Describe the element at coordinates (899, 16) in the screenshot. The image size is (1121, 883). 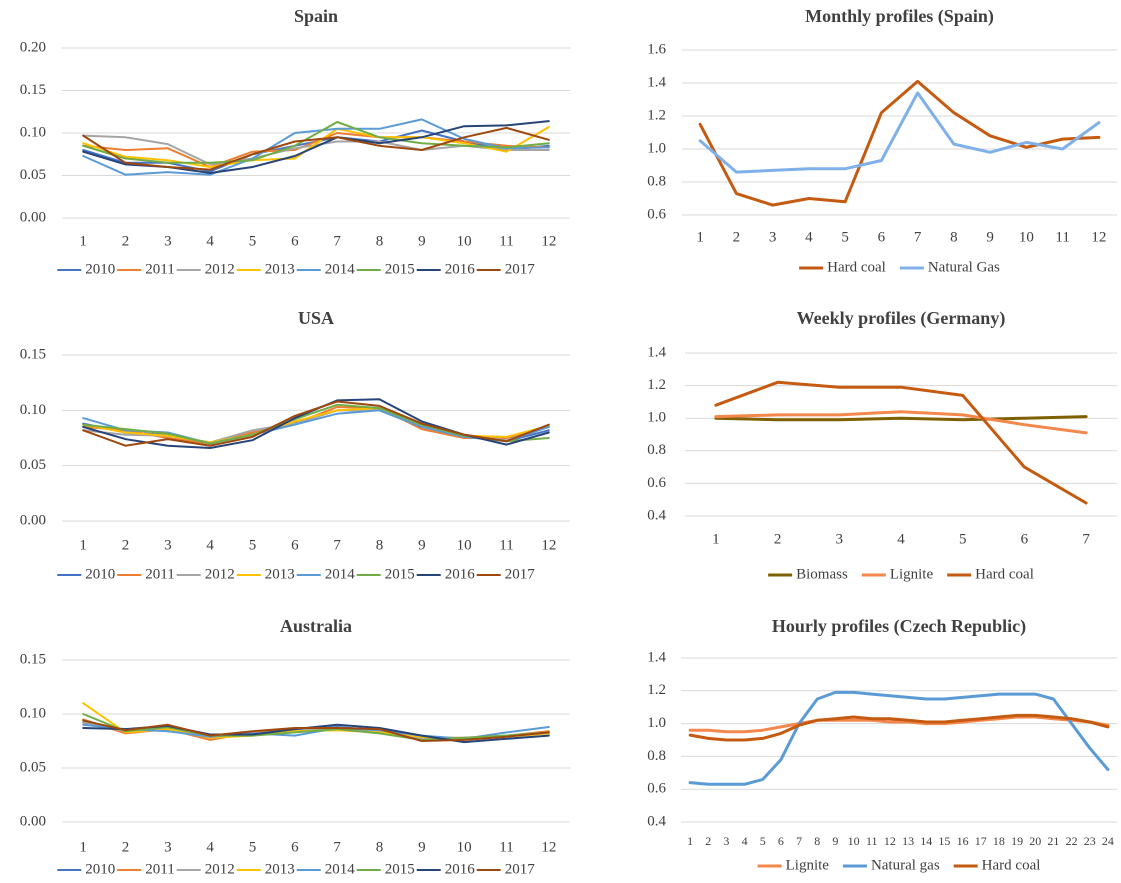
I see `chart-title: Monthly profiles (Spain)` at that location.